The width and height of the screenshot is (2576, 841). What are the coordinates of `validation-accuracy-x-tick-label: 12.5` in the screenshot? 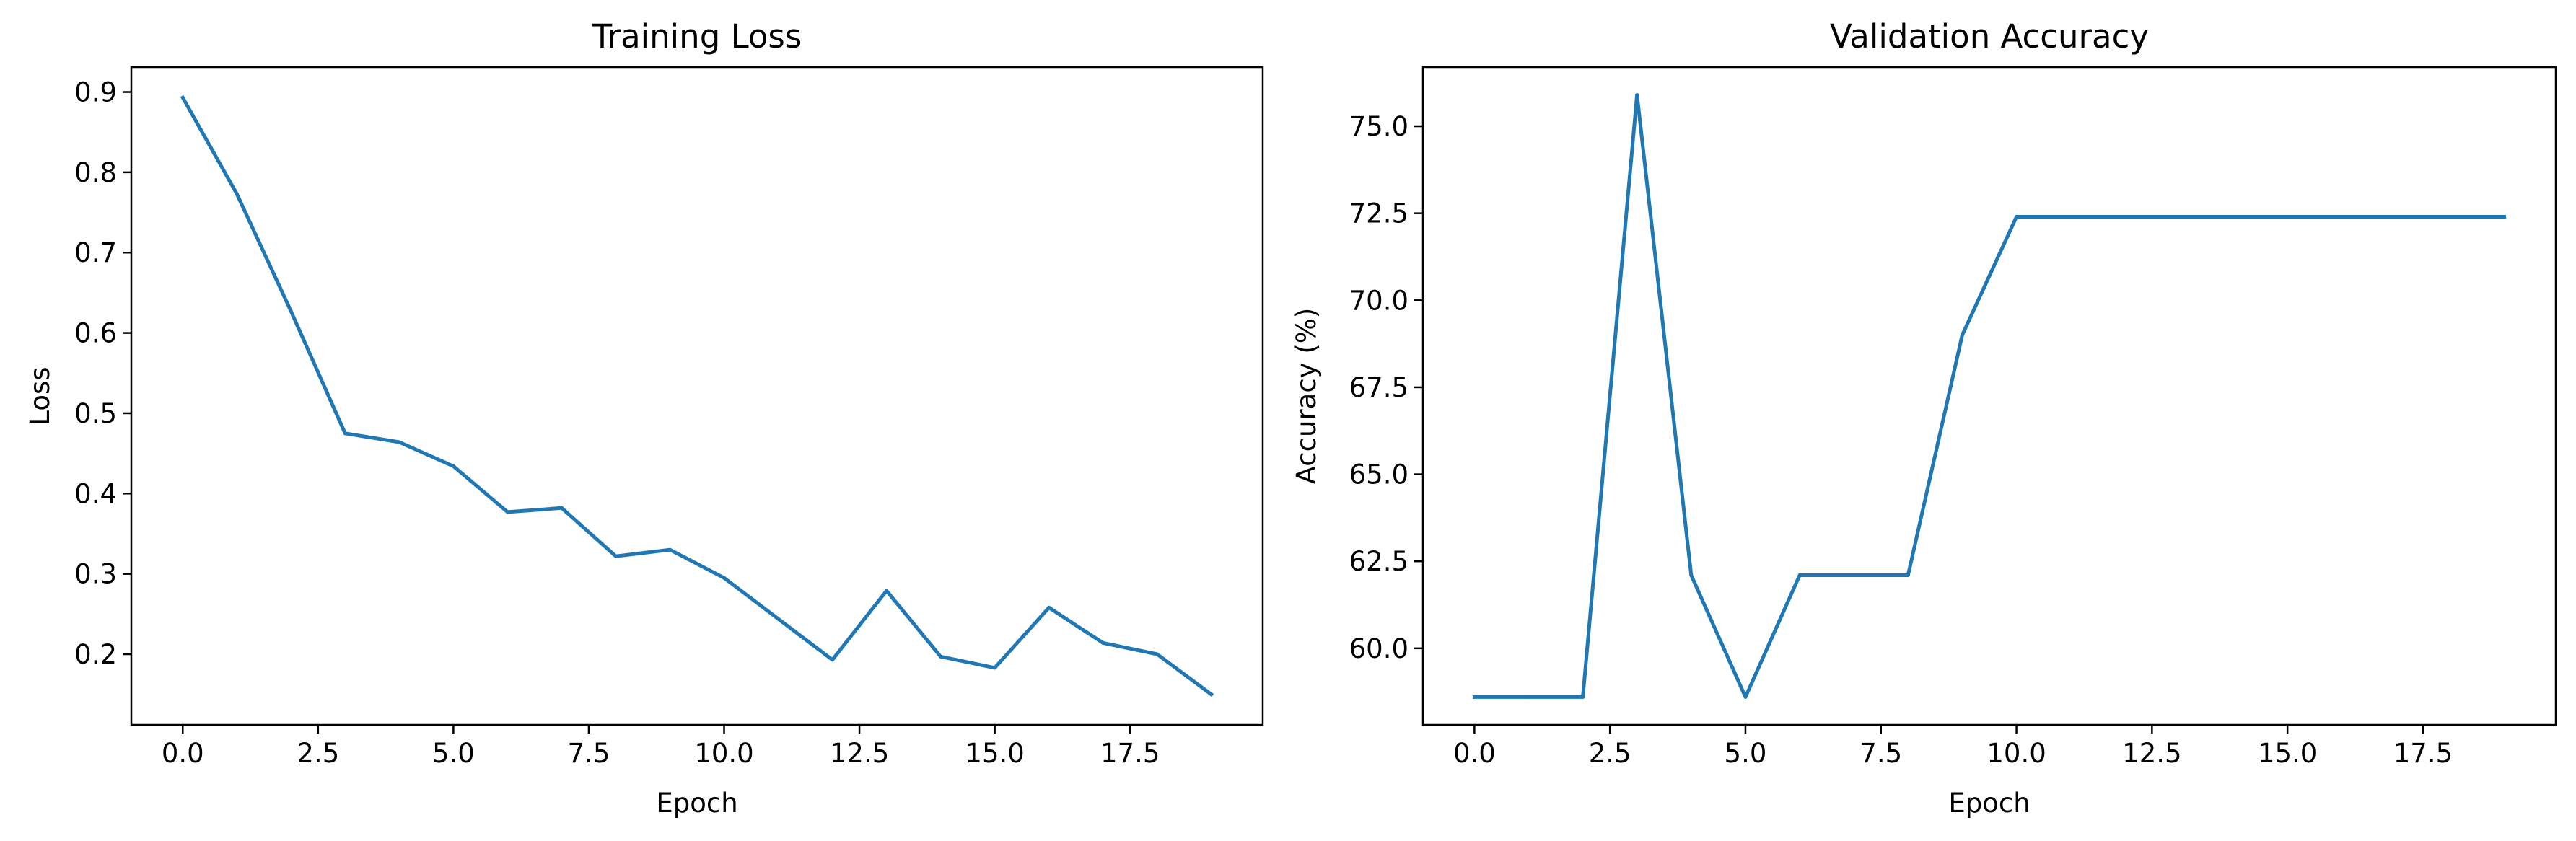 It's located at (2151, 753).